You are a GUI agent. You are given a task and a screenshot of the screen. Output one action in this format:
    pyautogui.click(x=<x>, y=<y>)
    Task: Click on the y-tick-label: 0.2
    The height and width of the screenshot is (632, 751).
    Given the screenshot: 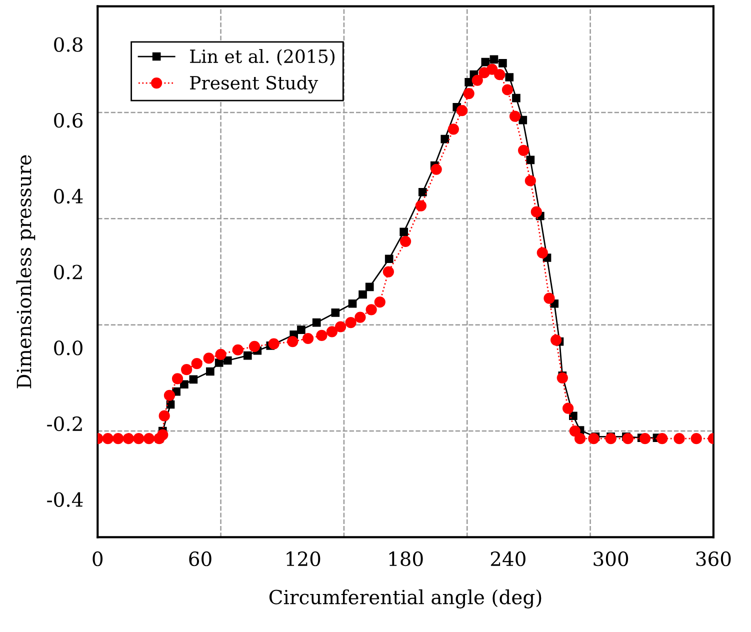 What is the action you would take?
    pyautogui.click(x=68, y=272)
    